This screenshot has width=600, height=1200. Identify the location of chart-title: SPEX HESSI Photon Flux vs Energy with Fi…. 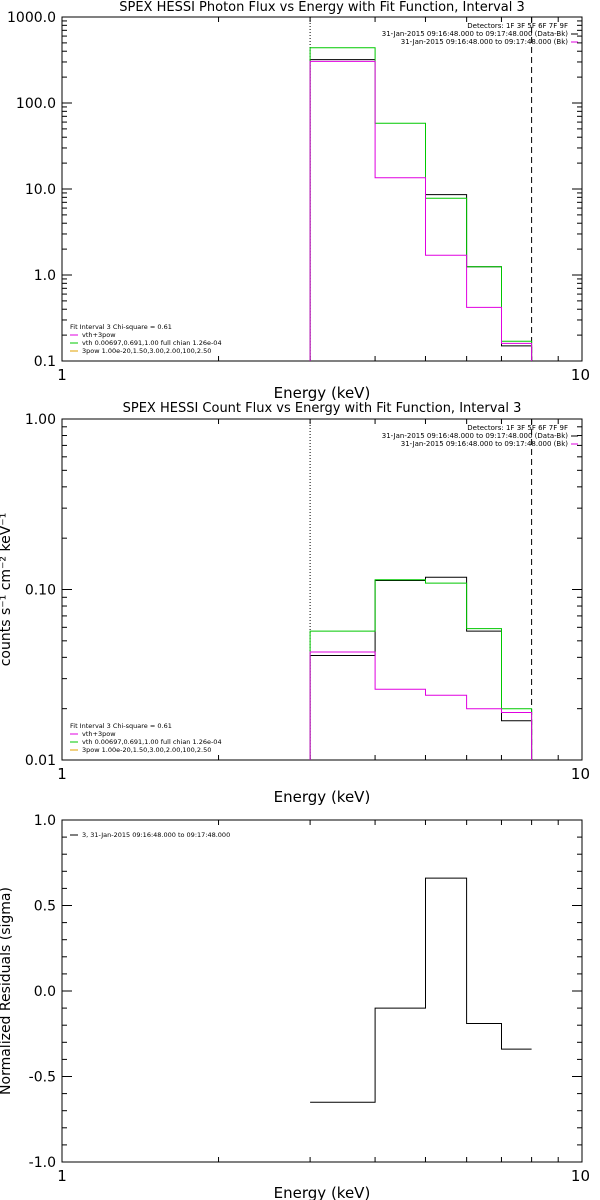
(322, 7).